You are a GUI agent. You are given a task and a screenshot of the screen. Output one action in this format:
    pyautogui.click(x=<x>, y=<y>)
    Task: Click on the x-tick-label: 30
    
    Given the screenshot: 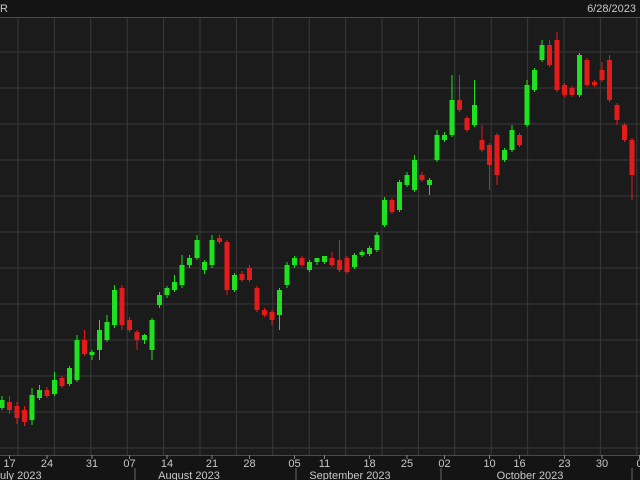 What is the action you would take?
    pyautogui.click(x=602, y=464)
    